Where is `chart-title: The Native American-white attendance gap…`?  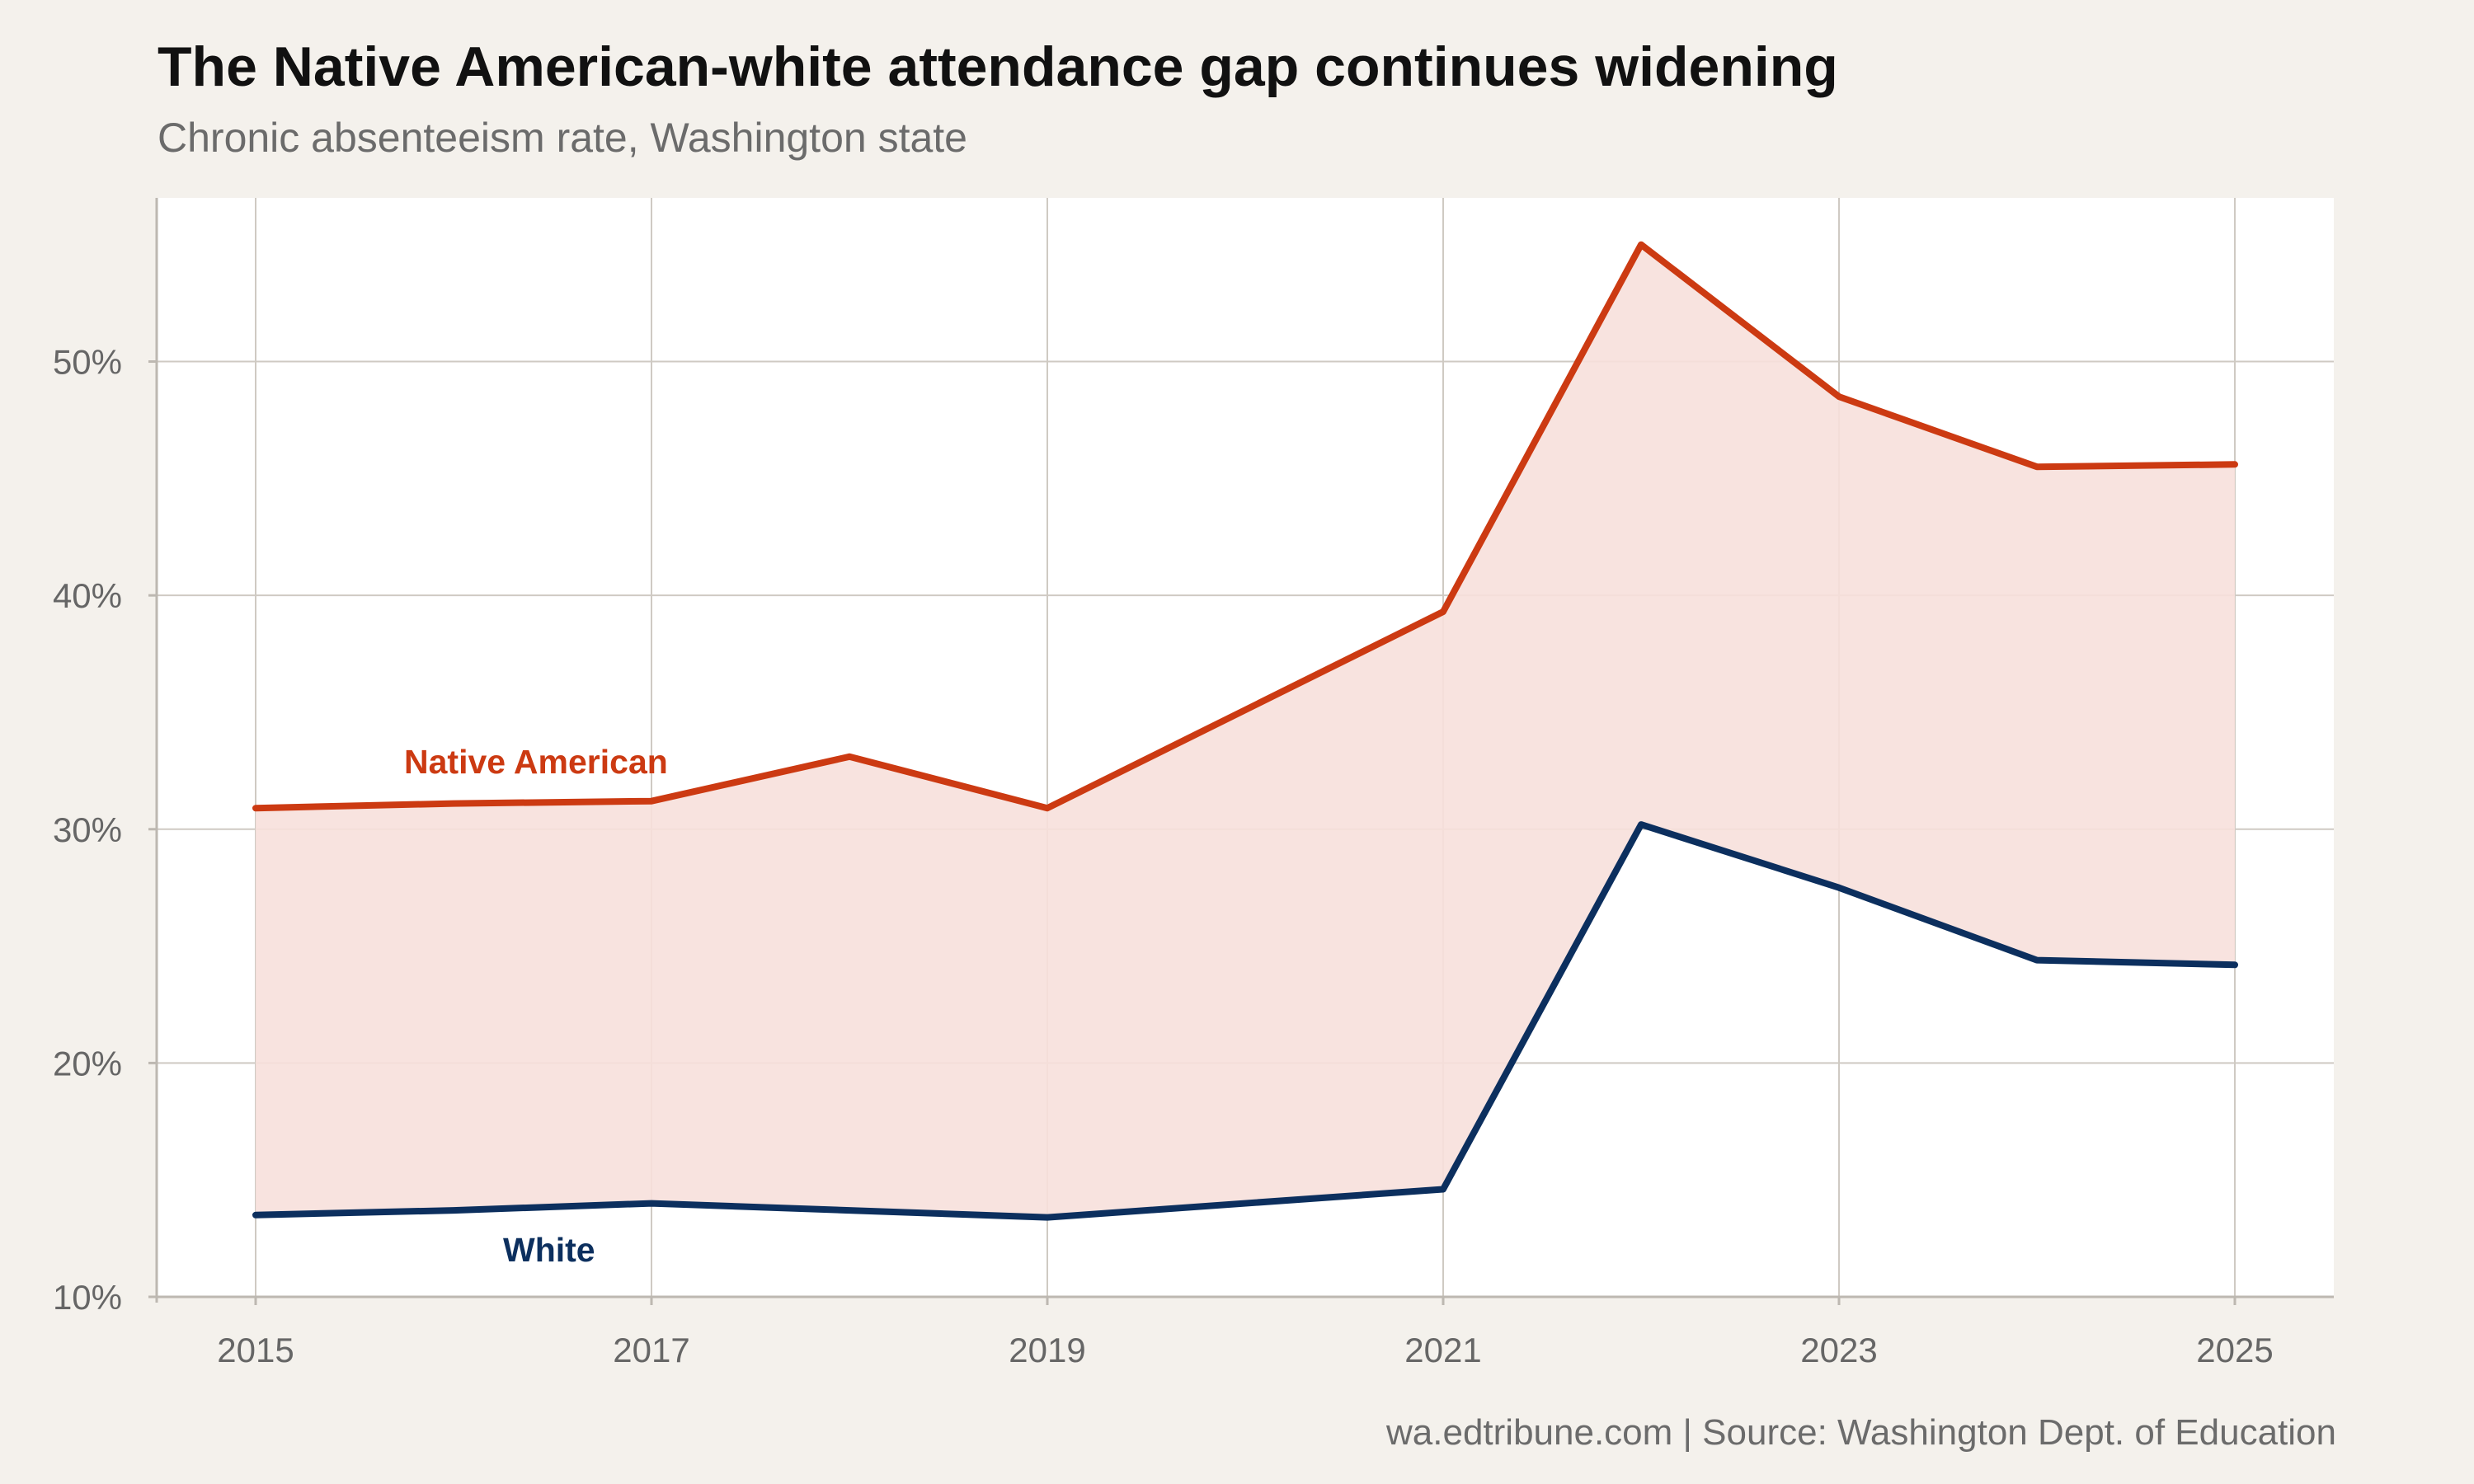
chart-title: The Native American-white attendance gap… is located at coordinates (998, 66).